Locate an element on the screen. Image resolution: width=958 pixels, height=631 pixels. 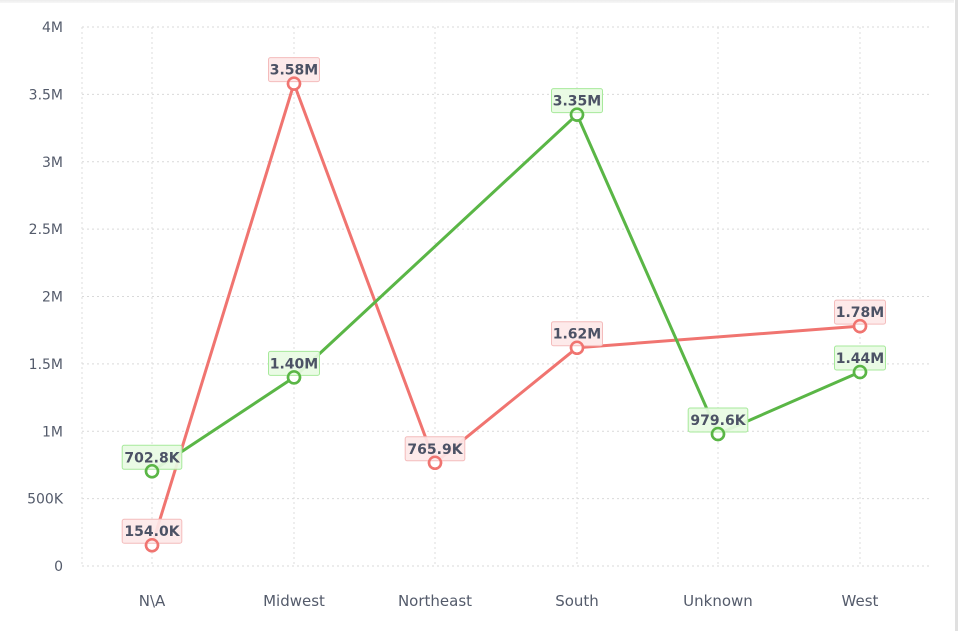
svg-text: 1.40M is located at coordinates (294, 364).